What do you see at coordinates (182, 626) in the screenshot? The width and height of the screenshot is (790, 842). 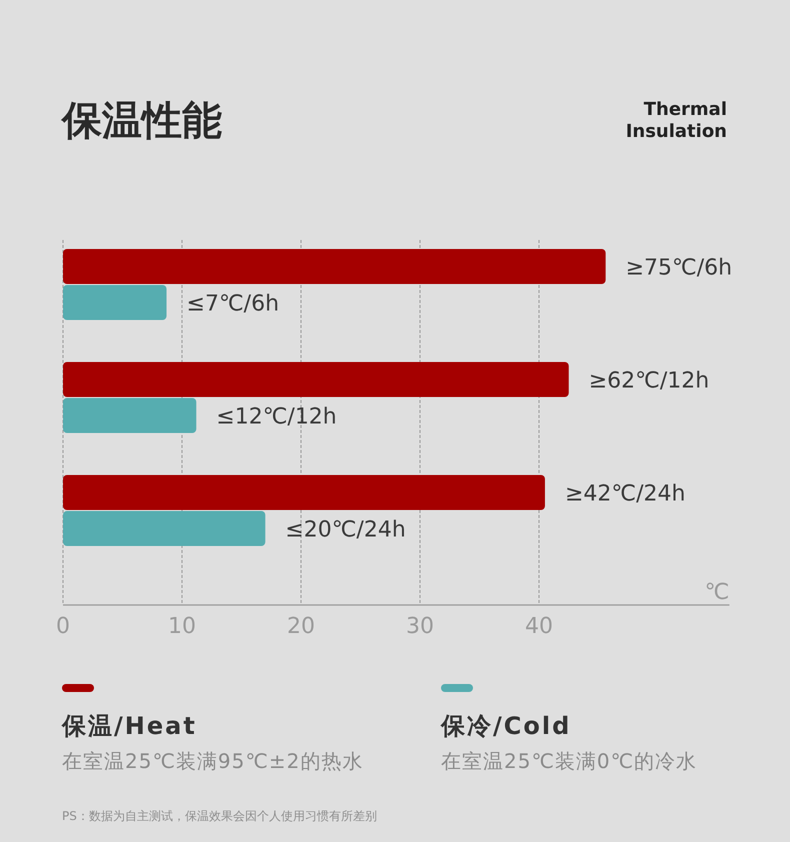 I see `x-tick-label: 10` at bounding box center [182, 626].